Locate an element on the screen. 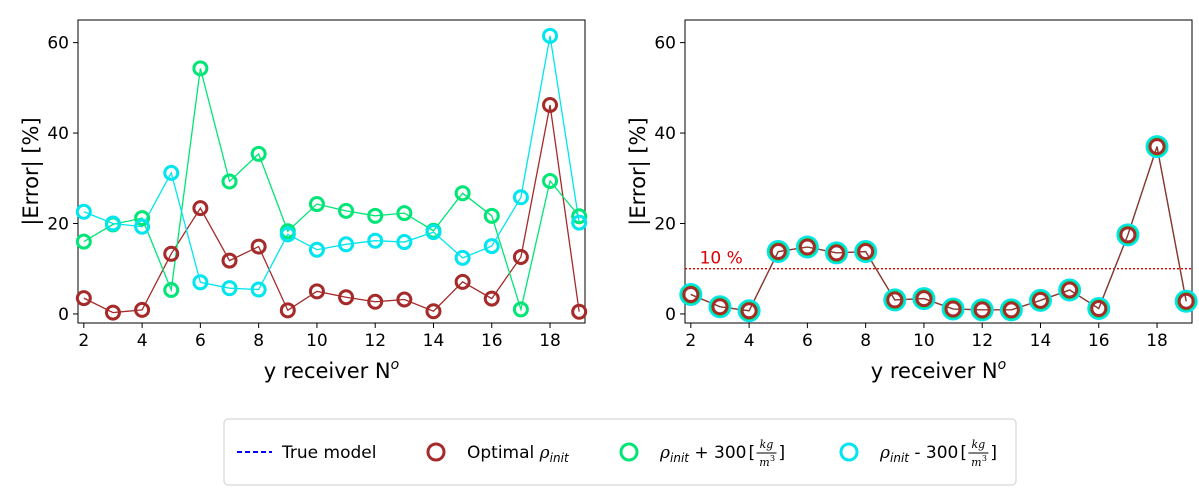  series-line-optimal is located at coordinates (938, 229).